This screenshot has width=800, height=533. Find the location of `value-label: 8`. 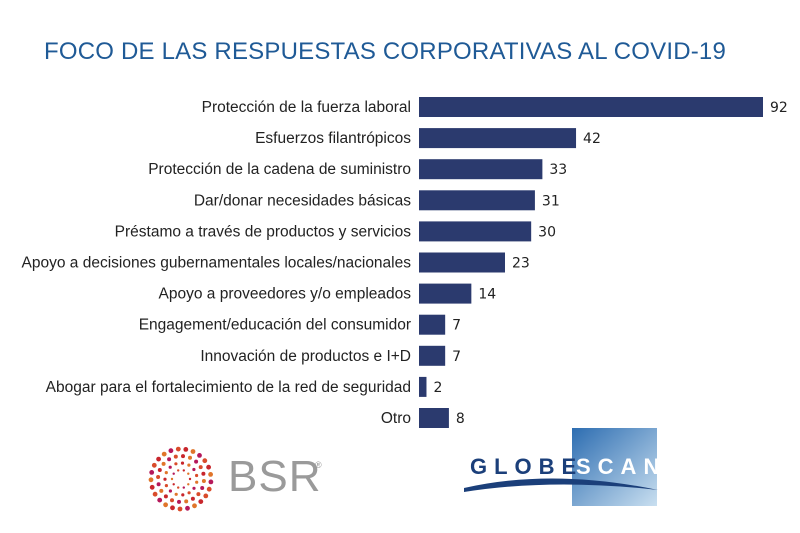

value-label: 8 is located at coordinates (460, 419).